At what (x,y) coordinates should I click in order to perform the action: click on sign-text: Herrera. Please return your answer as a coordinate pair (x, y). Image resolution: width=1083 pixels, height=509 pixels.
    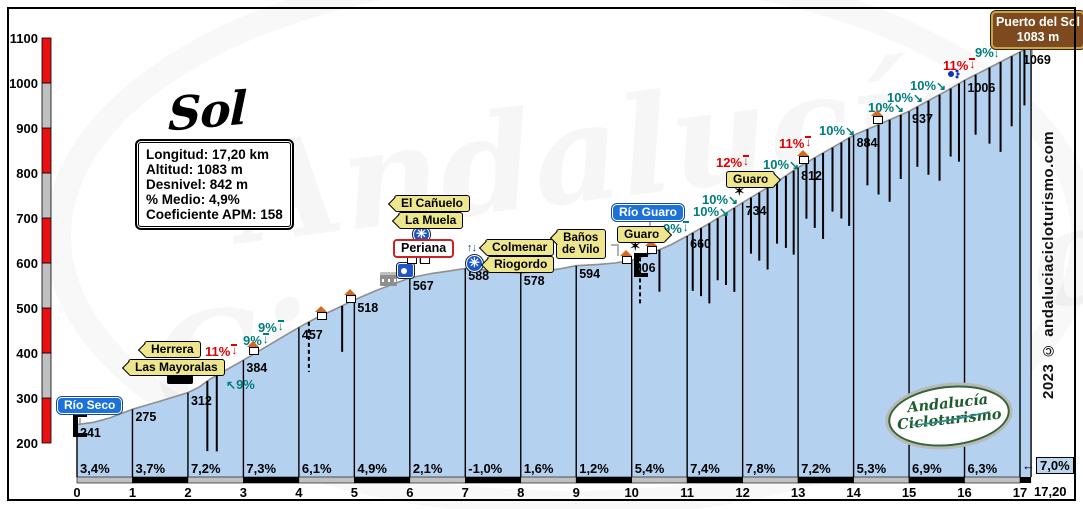
    Looking at the image, I should click on (172, 349).